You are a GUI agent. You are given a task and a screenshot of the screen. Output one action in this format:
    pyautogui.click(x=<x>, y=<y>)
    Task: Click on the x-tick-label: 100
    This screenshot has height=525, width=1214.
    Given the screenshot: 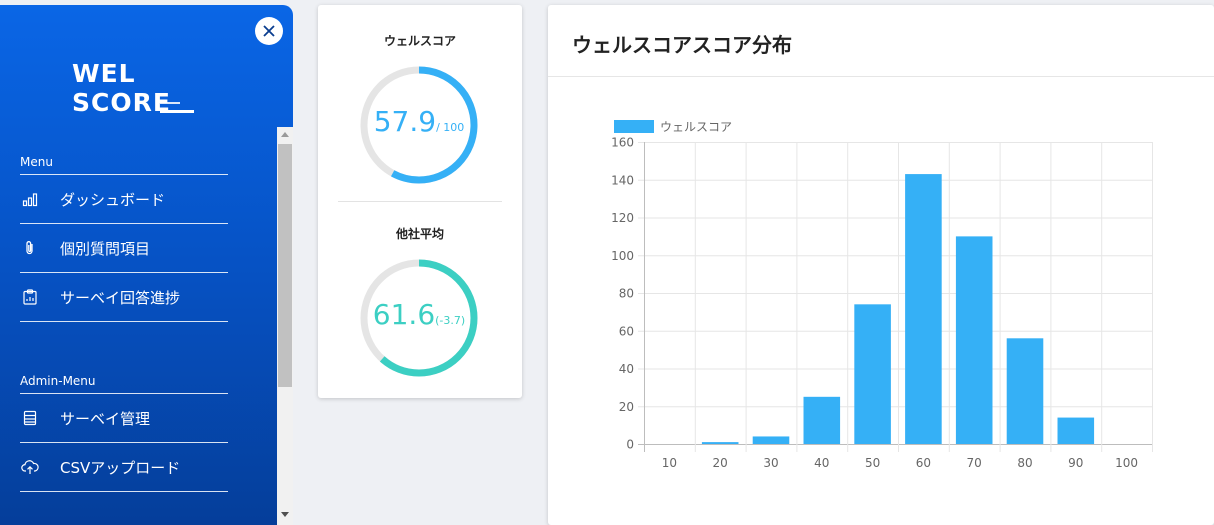 What is the action you would take?
    pyautogui.click(x=1126, y=463)
    